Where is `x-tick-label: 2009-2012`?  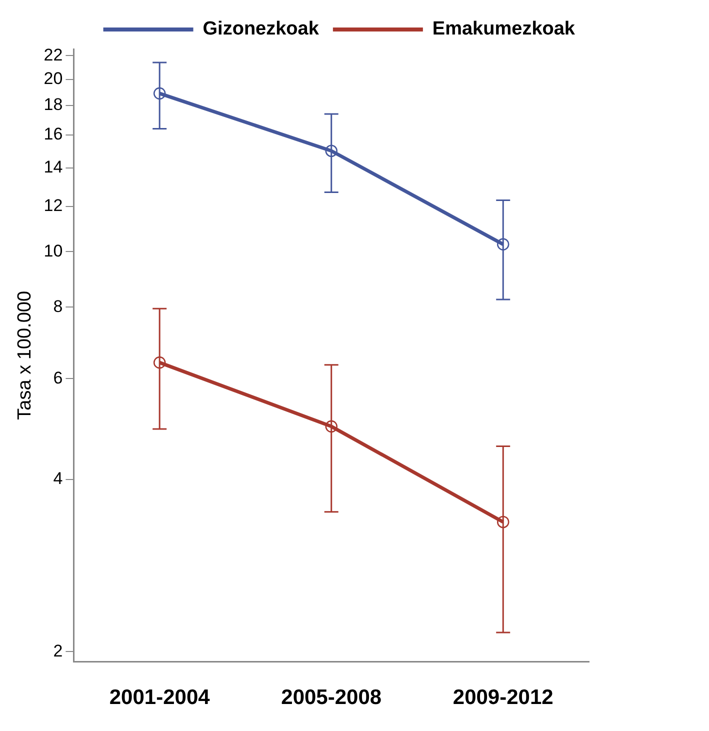
x-tick-label: 2009-2012 is located at coordinates (503, 698).